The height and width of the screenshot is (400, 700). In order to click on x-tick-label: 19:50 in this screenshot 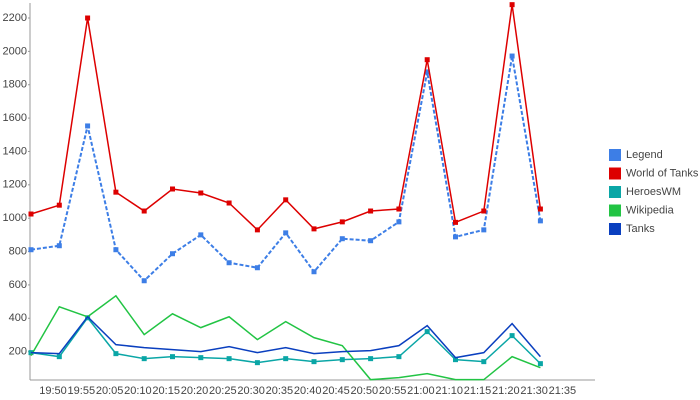, I will do `click(53, 391)`.